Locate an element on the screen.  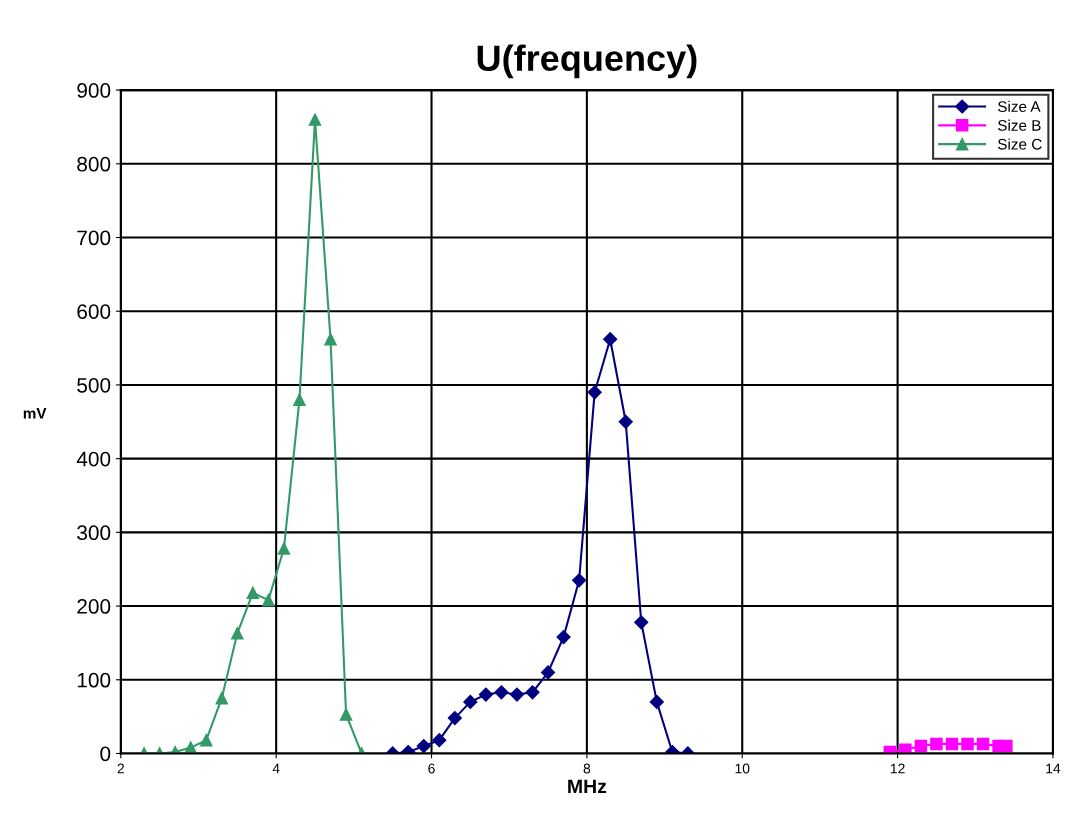
y-tick-label: 600 is located at coordinates (94, 311).